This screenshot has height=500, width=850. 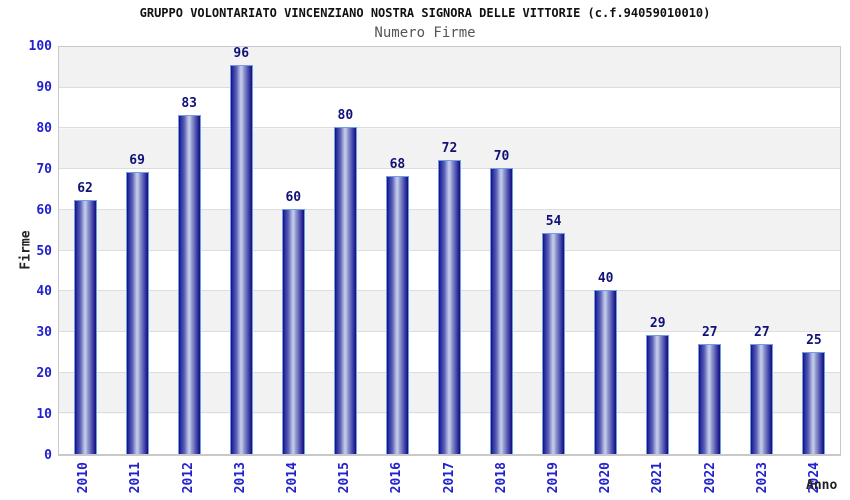 I want to click on bar-2018, so click(x=502, y=310).